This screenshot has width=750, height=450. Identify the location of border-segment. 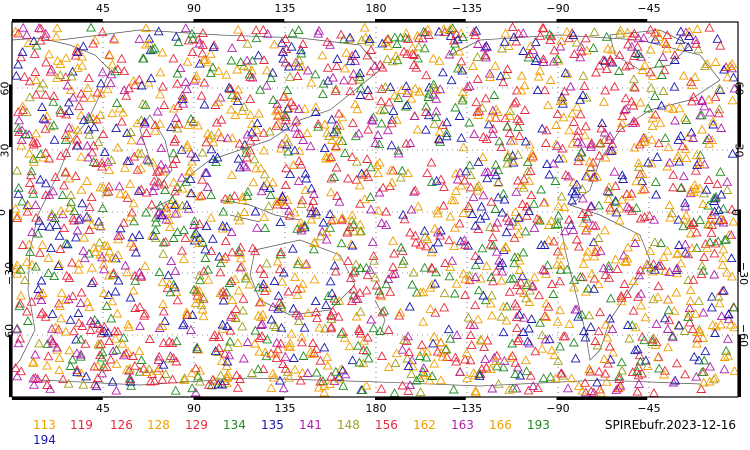
(739, 240).